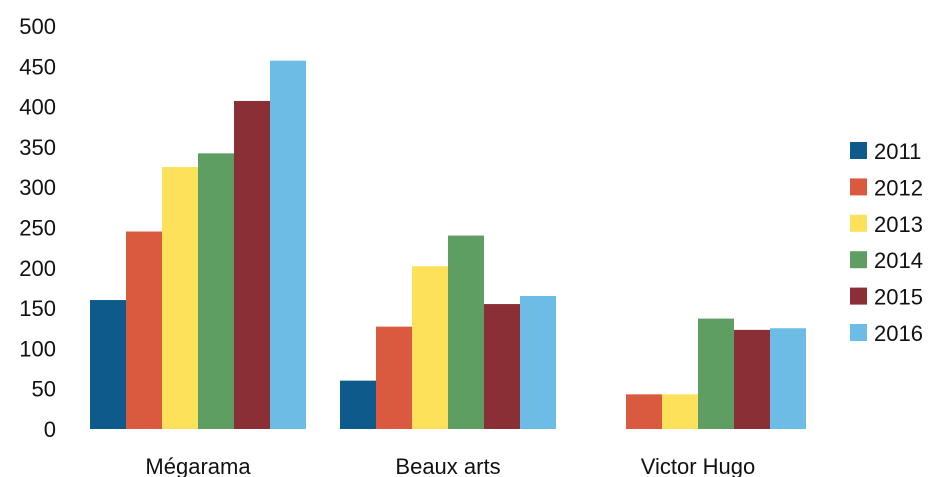 This screenshot has height=477, width=935. I want to click on y-tick-label: 150, so click(37, 308).